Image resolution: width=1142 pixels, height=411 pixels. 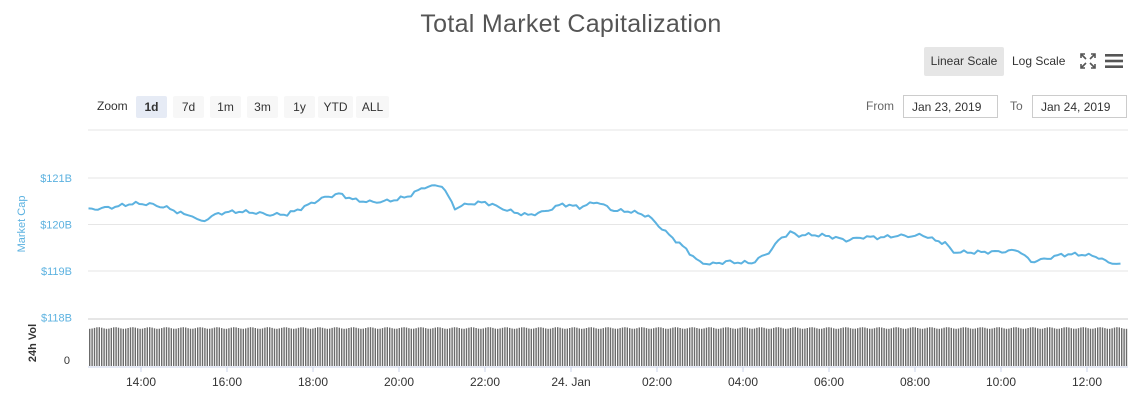 What do you see at coordinates (399, 382) in the screenshot?
I see `x-tick-label: 20:00` at bounding box center [399, 382].